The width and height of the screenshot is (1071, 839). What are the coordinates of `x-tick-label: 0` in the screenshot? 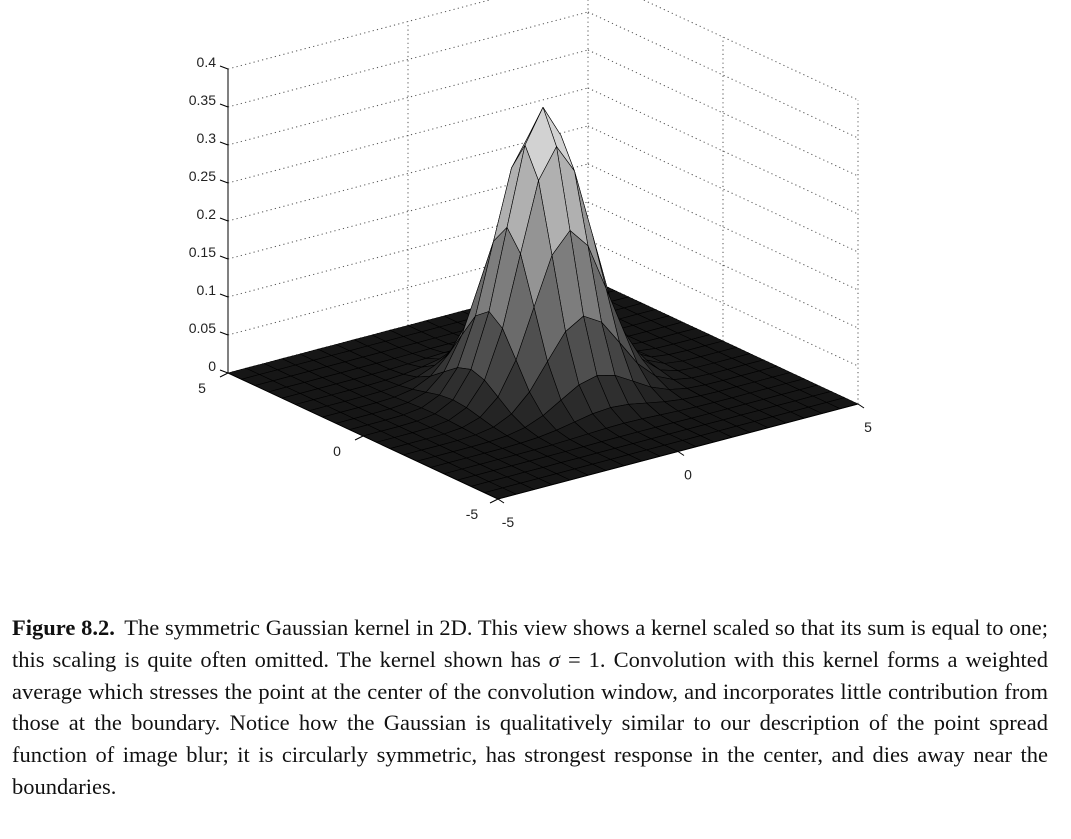 It's located at (688, 475).